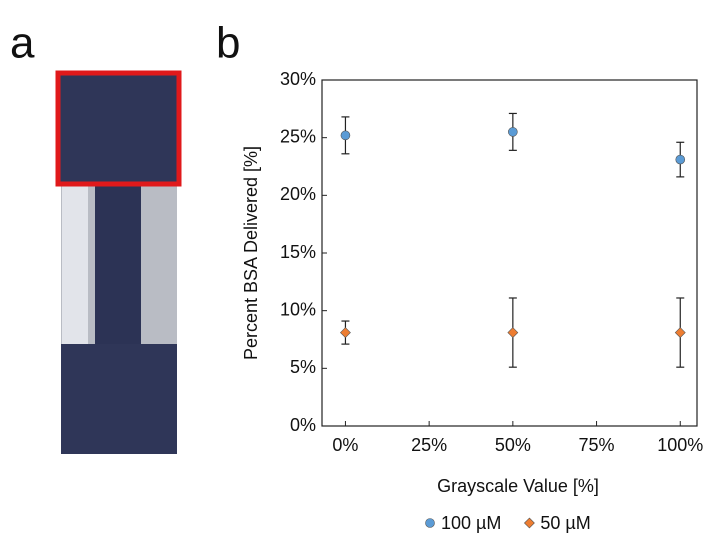  I want to click on y-tick-label: 30%, so click(298, 79).